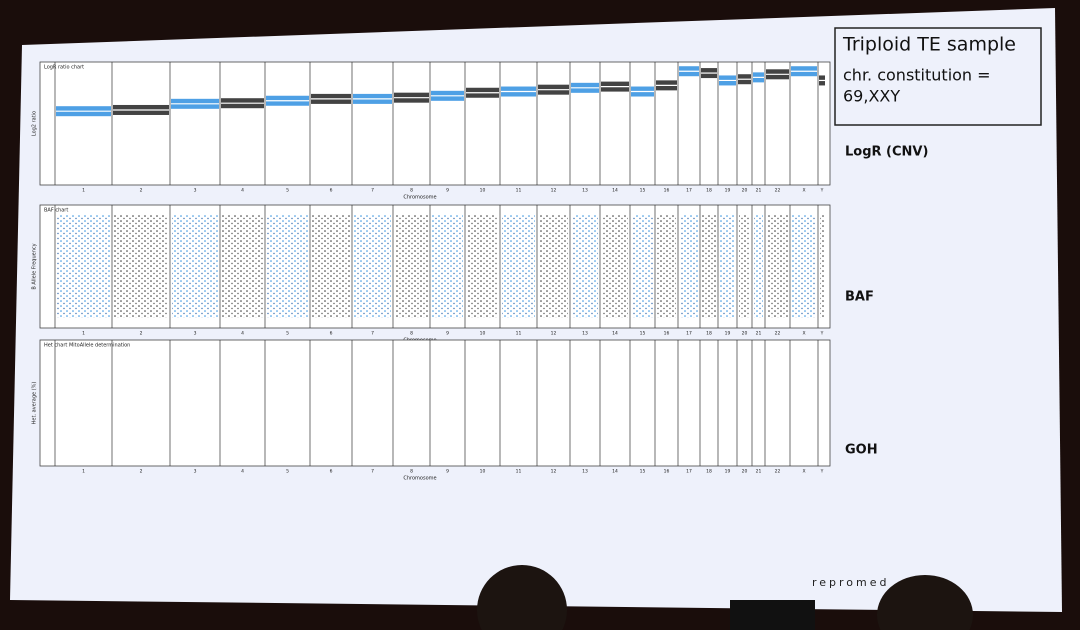  I want to click on chromosome-label: 13, so click(585, 472).